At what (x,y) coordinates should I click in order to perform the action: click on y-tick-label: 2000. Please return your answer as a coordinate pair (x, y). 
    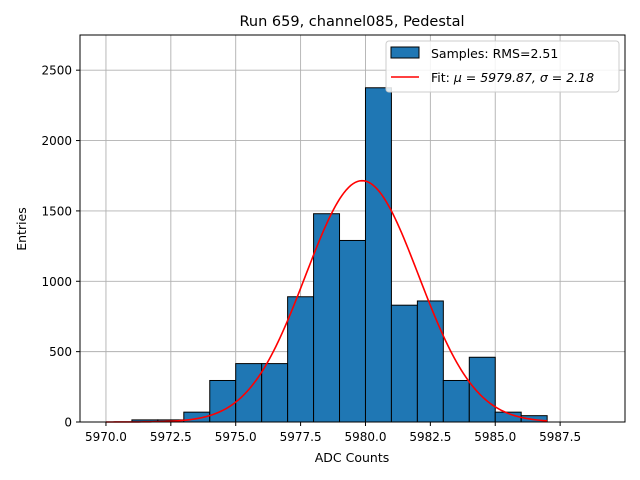
    Looking at the image, I should click on (56, 141).